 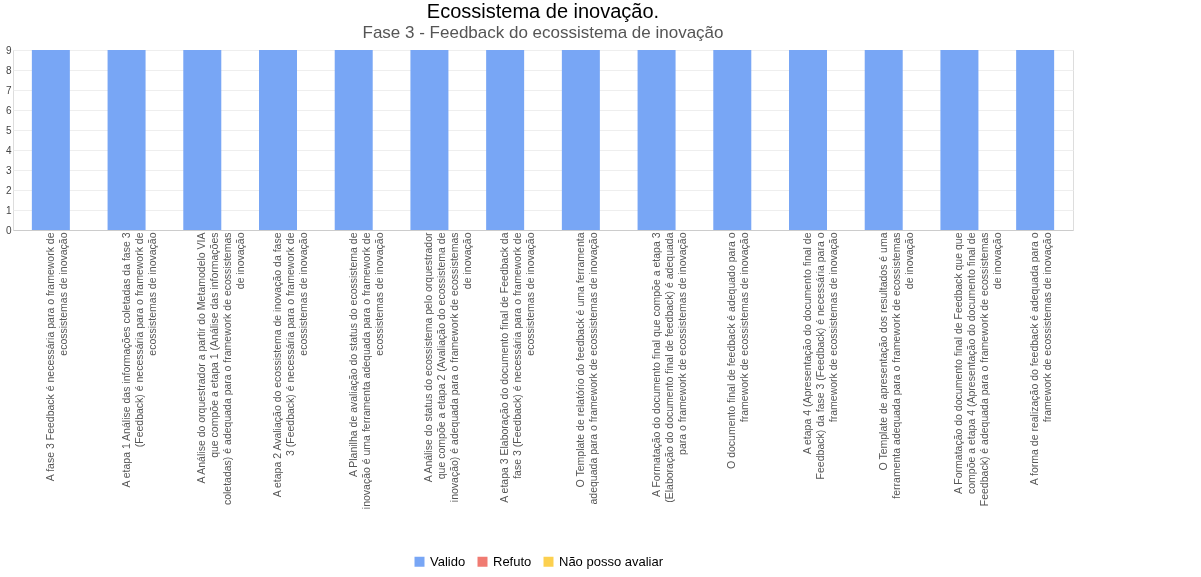 I want to click on legend-label: Refuto, so click(x=512, y=561).